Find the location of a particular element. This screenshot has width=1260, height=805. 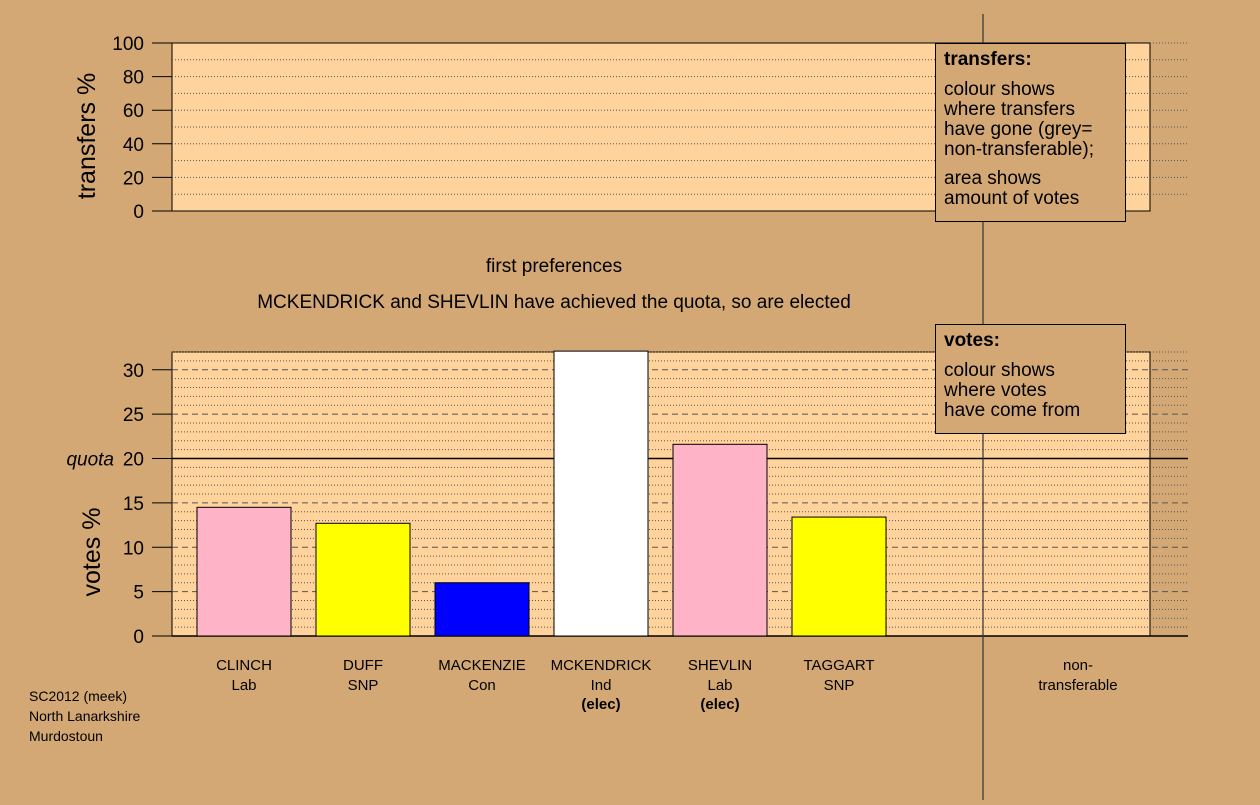

vote-bar-taggart is located at coordinates (839, 576).